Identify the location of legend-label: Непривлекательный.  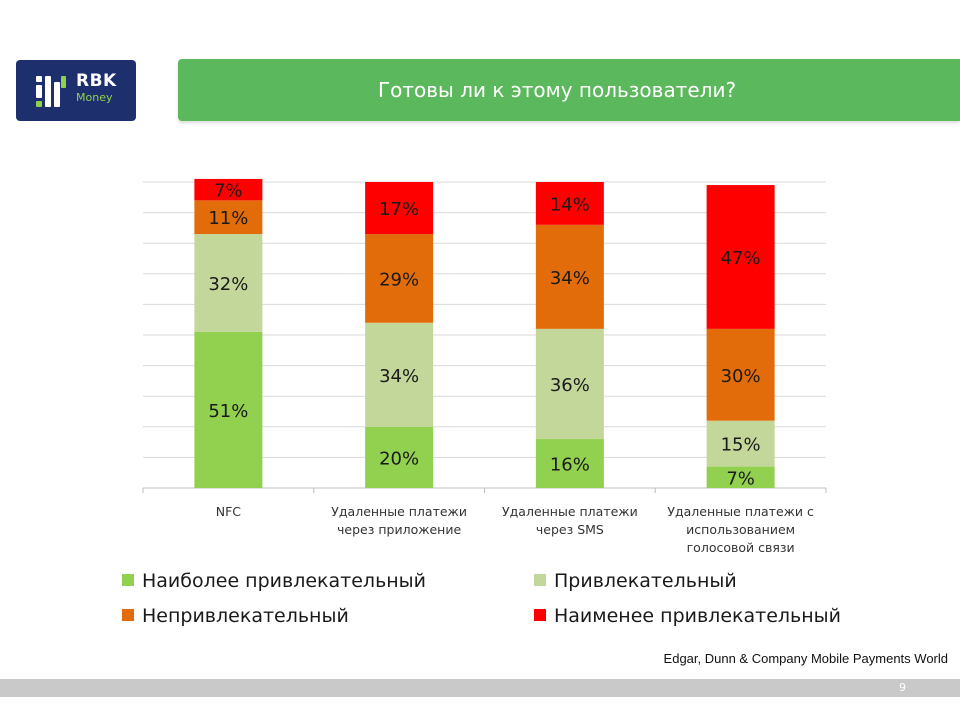
(245, 616).